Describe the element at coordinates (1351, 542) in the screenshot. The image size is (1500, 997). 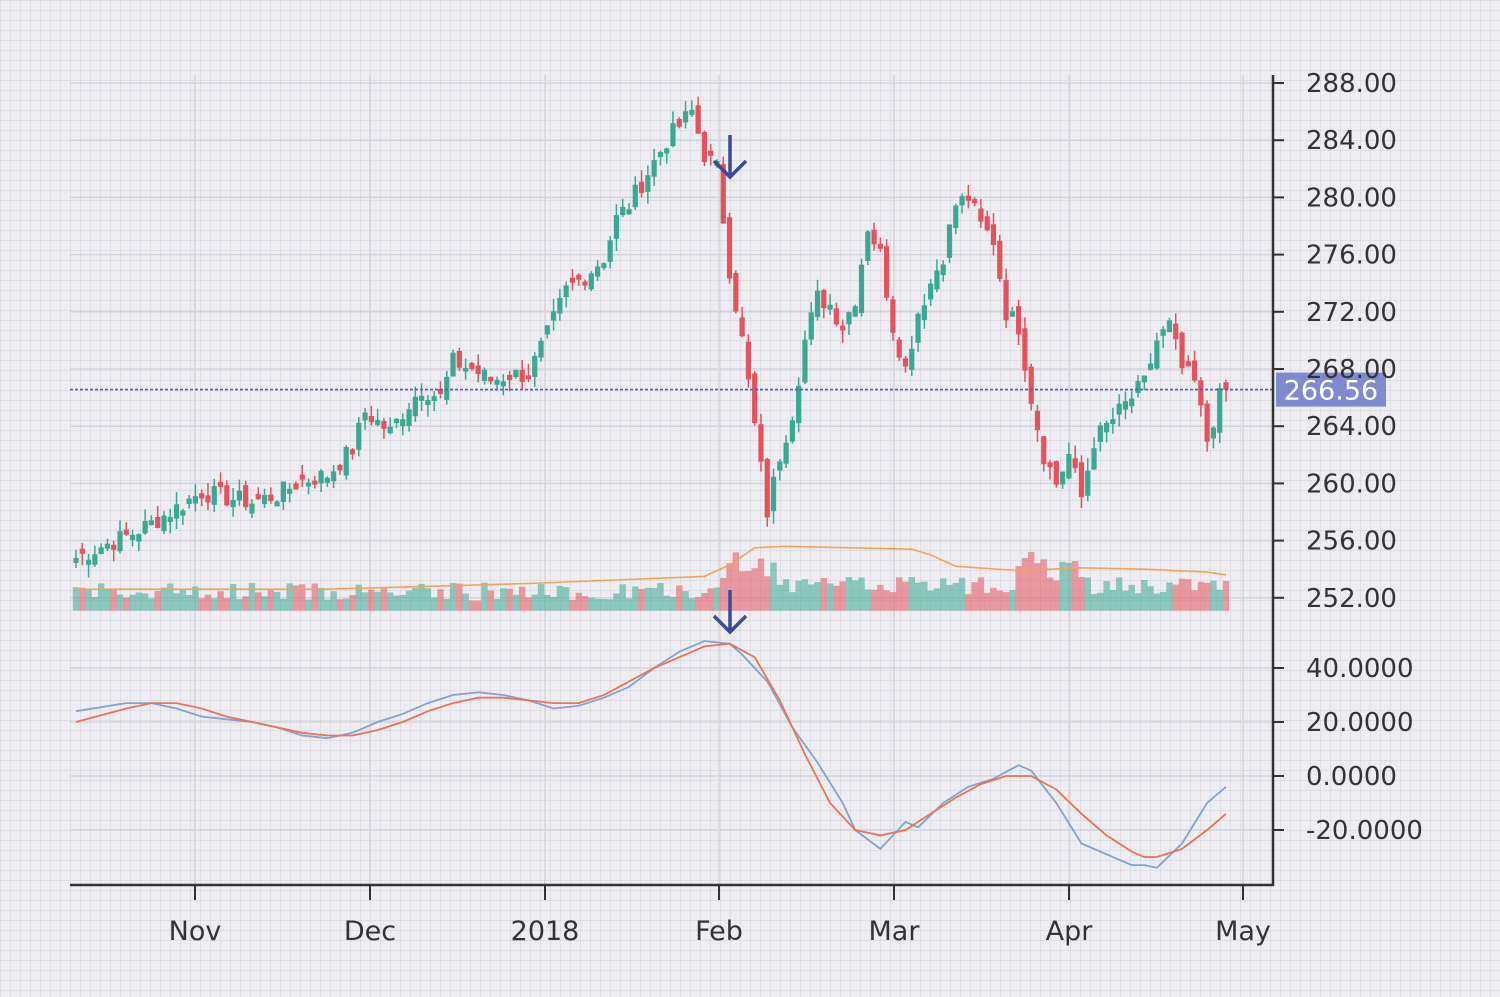
I see `price-tick-label: 256.00` at that location.